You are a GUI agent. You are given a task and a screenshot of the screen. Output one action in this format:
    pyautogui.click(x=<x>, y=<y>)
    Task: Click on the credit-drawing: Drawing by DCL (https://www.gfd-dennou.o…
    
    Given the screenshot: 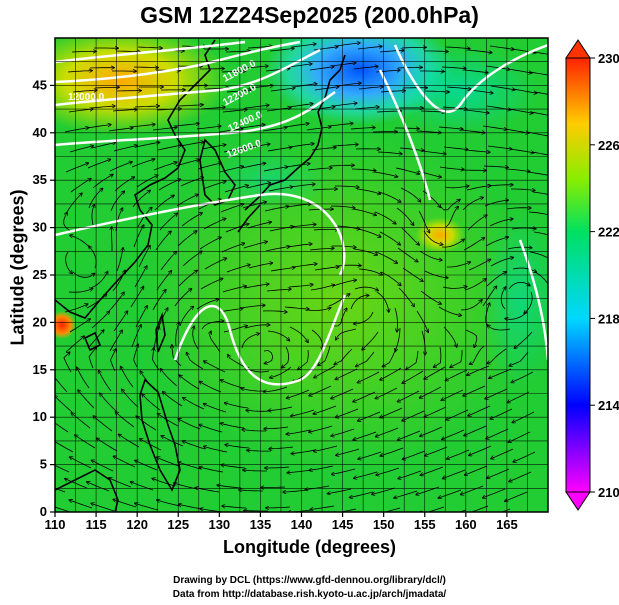 What is the action you would take?
    pyautogui.click(x=309, y=580)
    